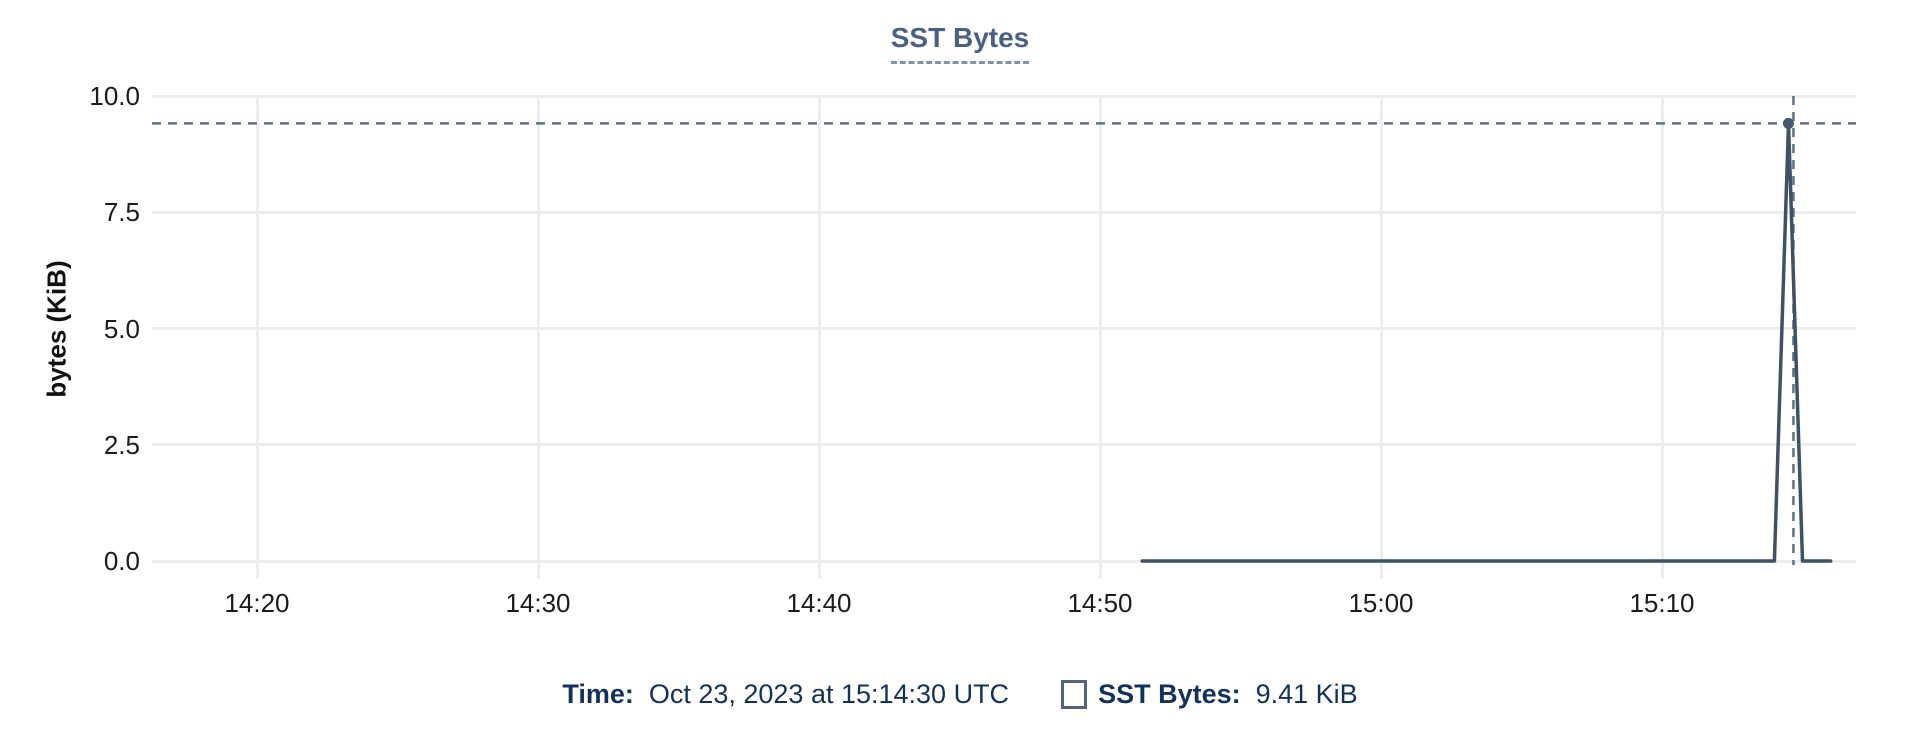 This screenshot has height=748, width=1920. What do you see at coordinates (1100, 603) in the screenshot?
I see `x-axis-tick-label: 14:50` at bounding box center [1100, 603].